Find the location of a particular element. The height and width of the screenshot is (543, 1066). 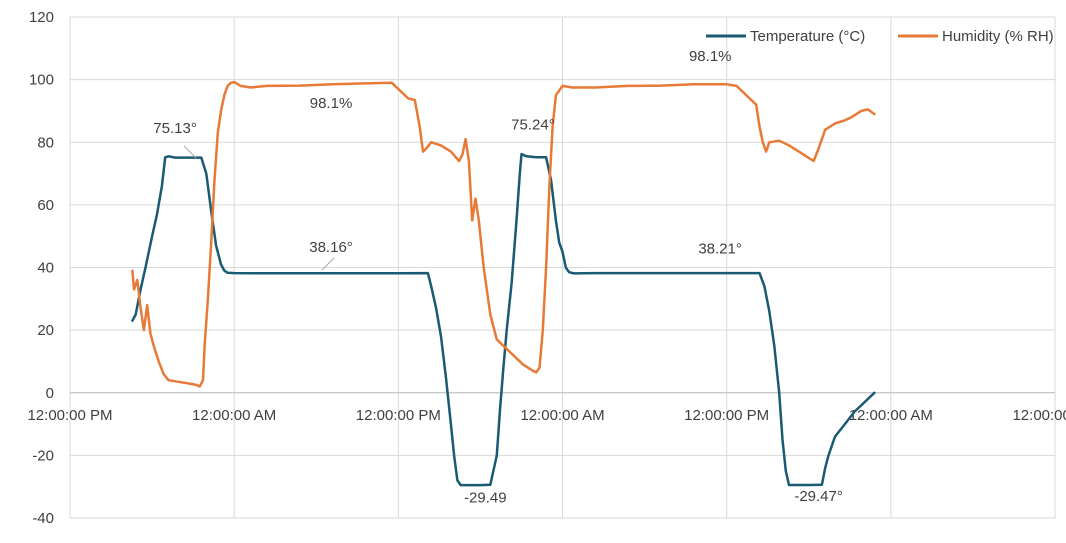

legend-label: Humidity (% RH) is located at coordinates (998, 36).